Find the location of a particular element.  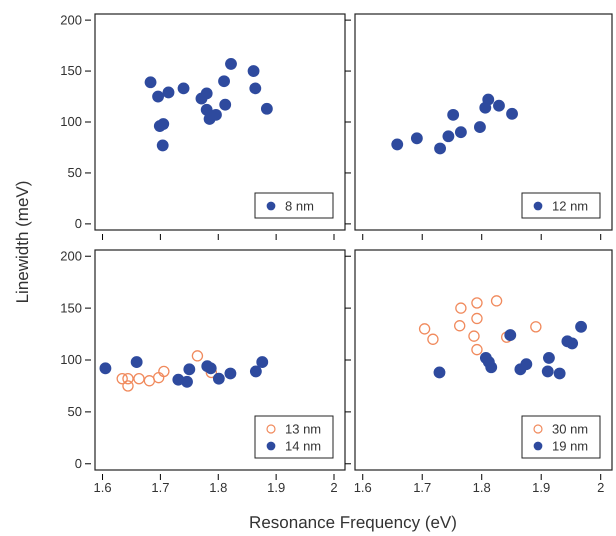

x-axis-title: Resonance Frequency (eV) is located at coordinates (353, 522).